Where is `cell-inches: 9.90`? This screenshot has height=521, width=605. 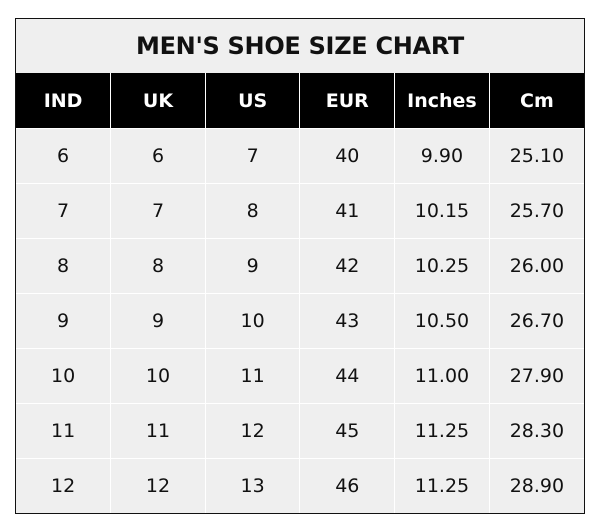 cell-inches: 9.90 is located at coordinates (442, 156).